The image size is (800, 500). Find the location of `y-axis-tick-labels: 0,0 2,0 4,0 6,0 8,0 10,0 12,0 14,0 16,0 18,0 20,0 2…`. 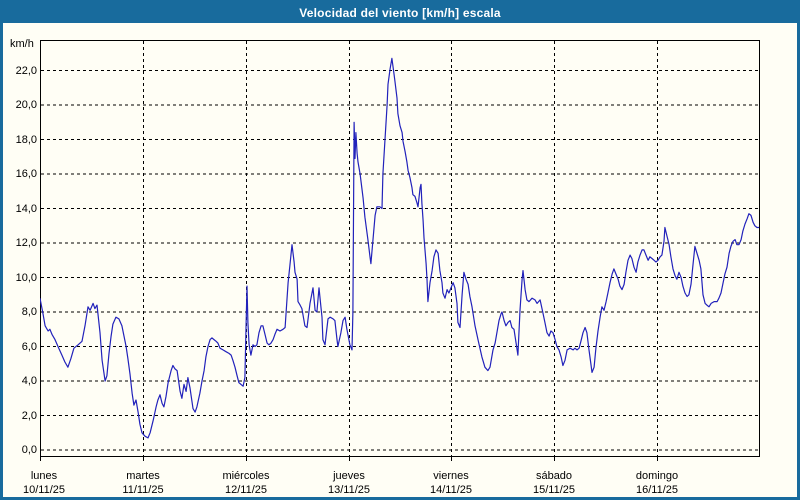

y-axis-tick-labels: 0,0 2,0 4,0 6,0 8,0 10,0 12,0 14,0 16,0 18,0 20,0 2… is located at coordinates (20, 253).